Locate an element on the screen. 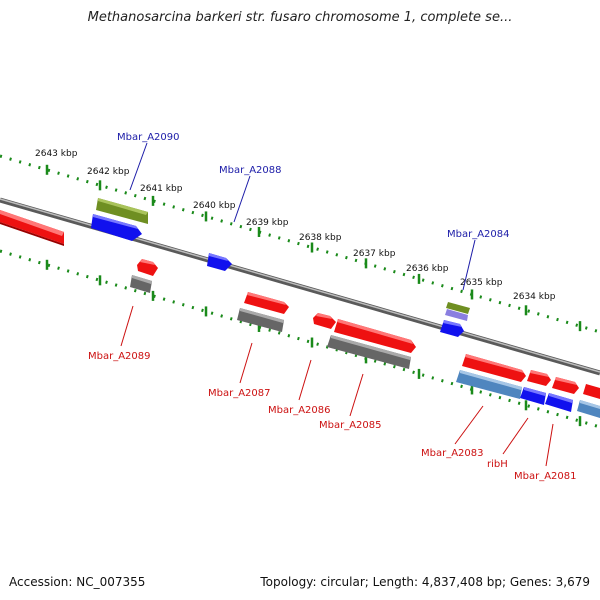 This screenshot has height=600, width=600. scale-label-2639: 2639 kbp is located at coordinates (267, 223).